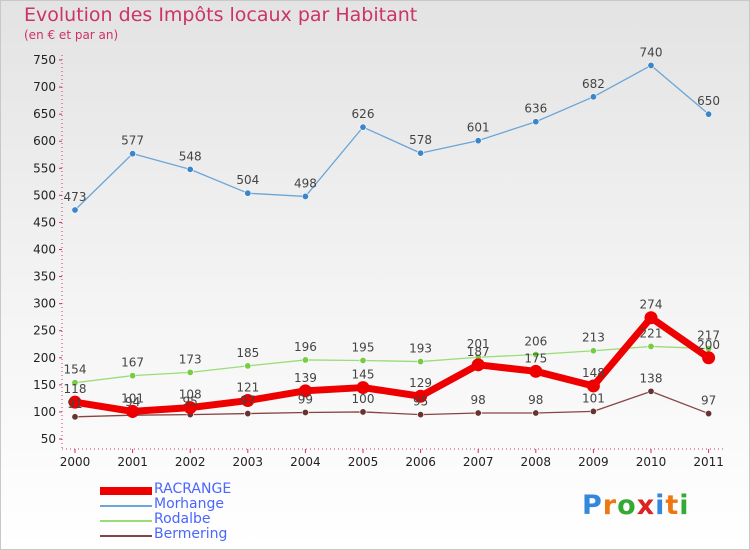  Describe the element at coordinates (44, 168) in the screenshot. I see `y-tick-label: 550` at that location.